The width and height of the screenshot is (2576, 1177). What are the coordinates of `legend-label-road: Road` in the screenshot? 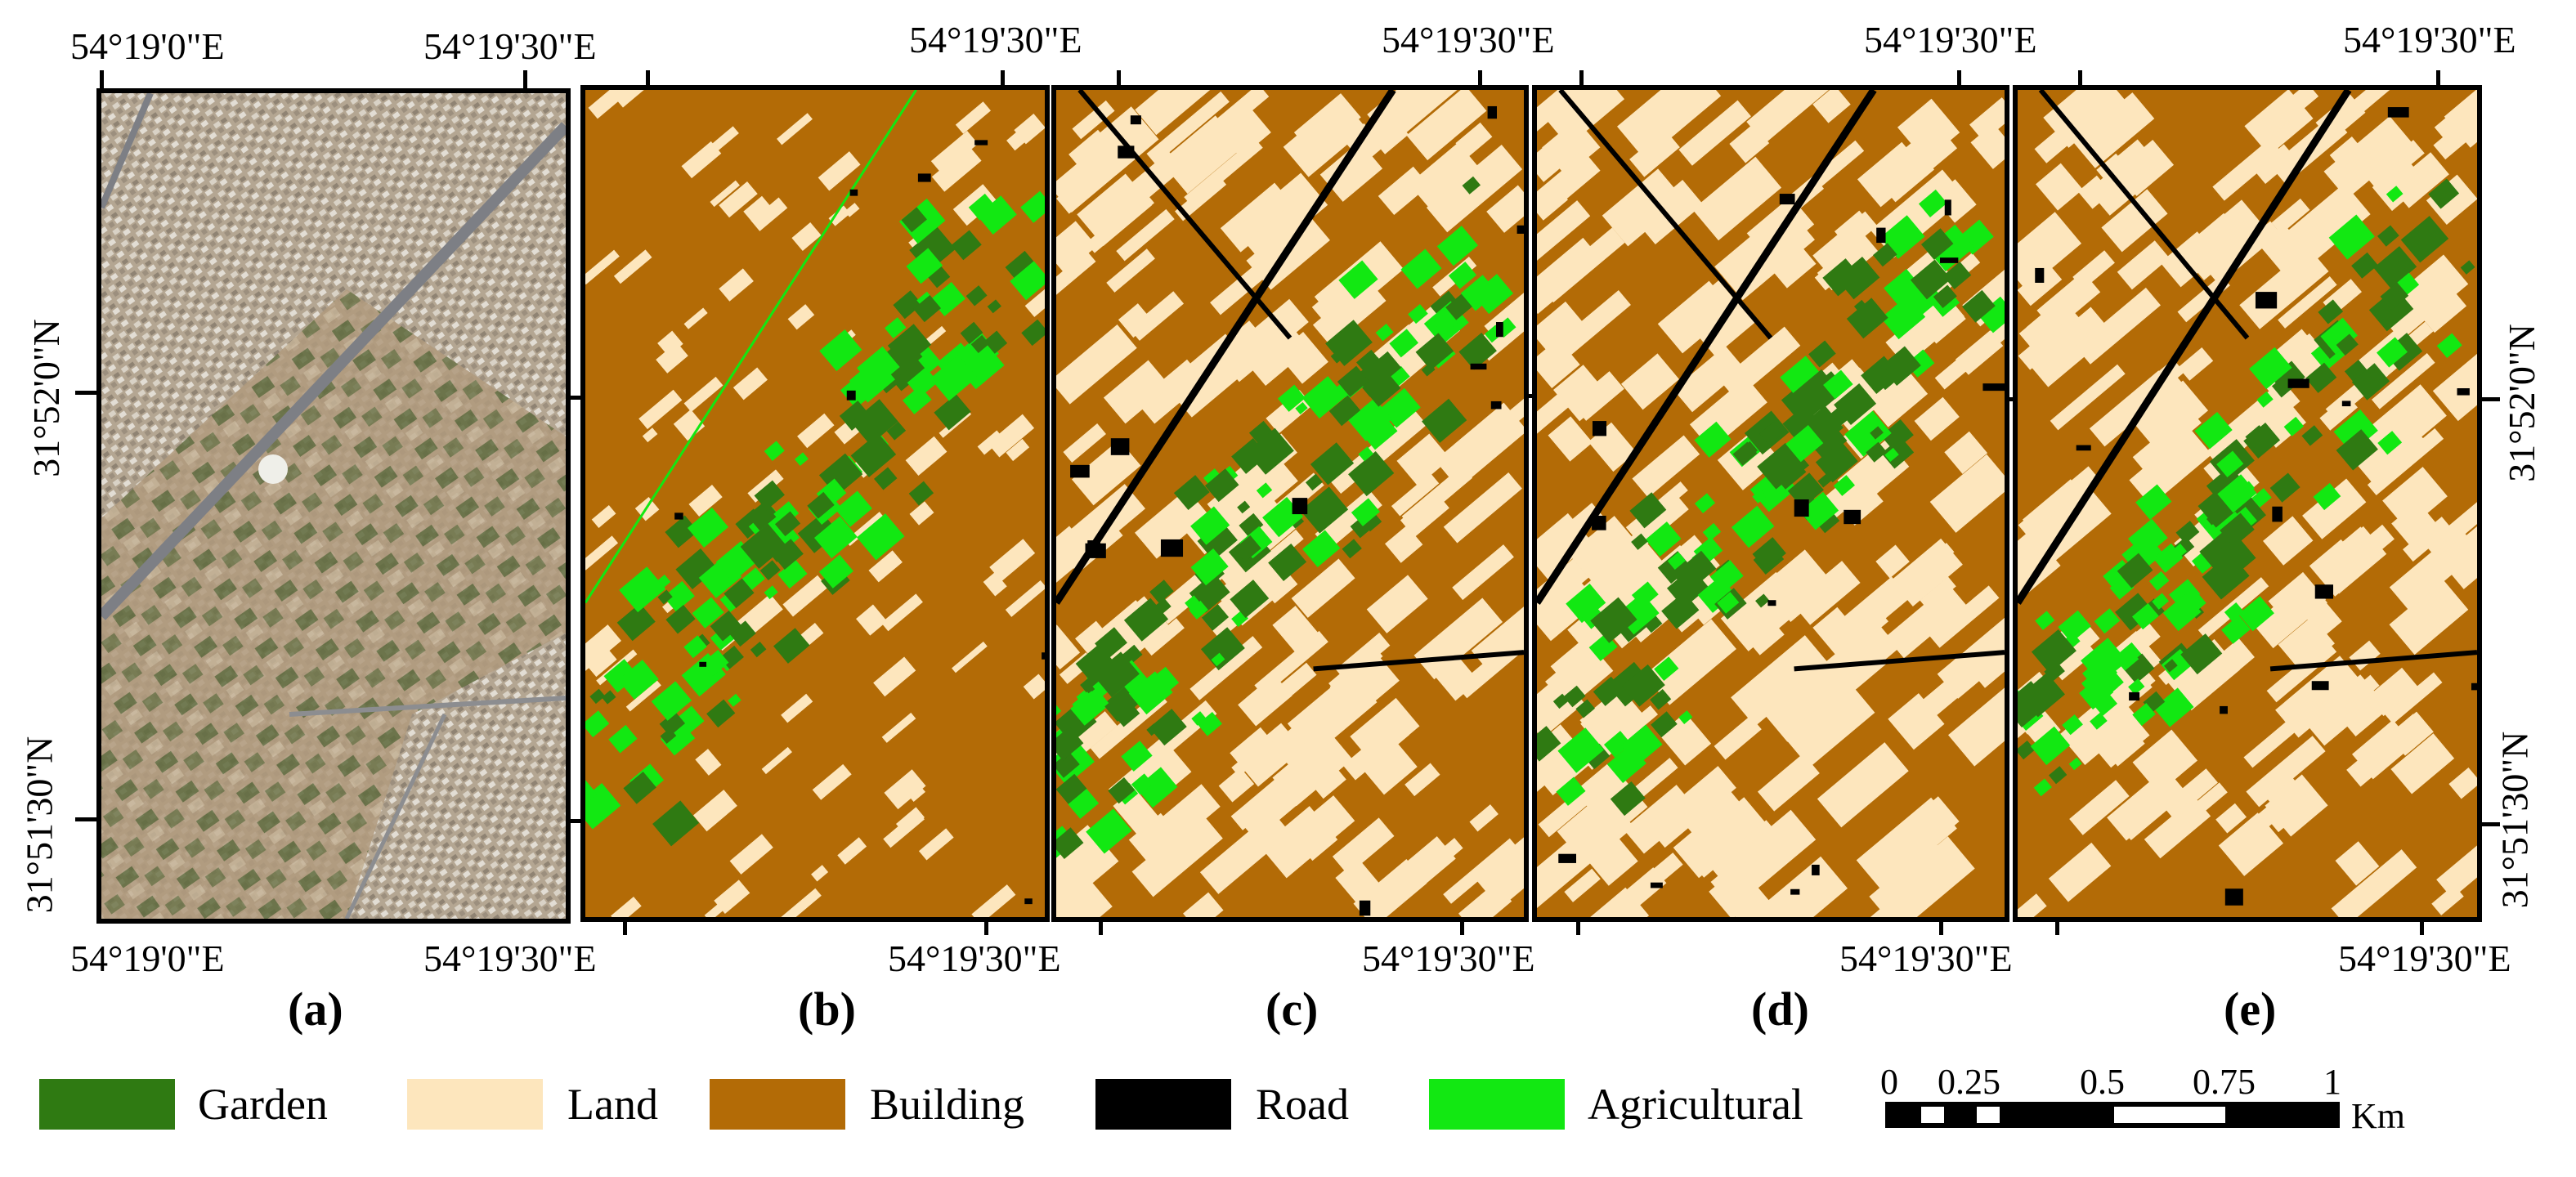 It's located at (1303, 1104).